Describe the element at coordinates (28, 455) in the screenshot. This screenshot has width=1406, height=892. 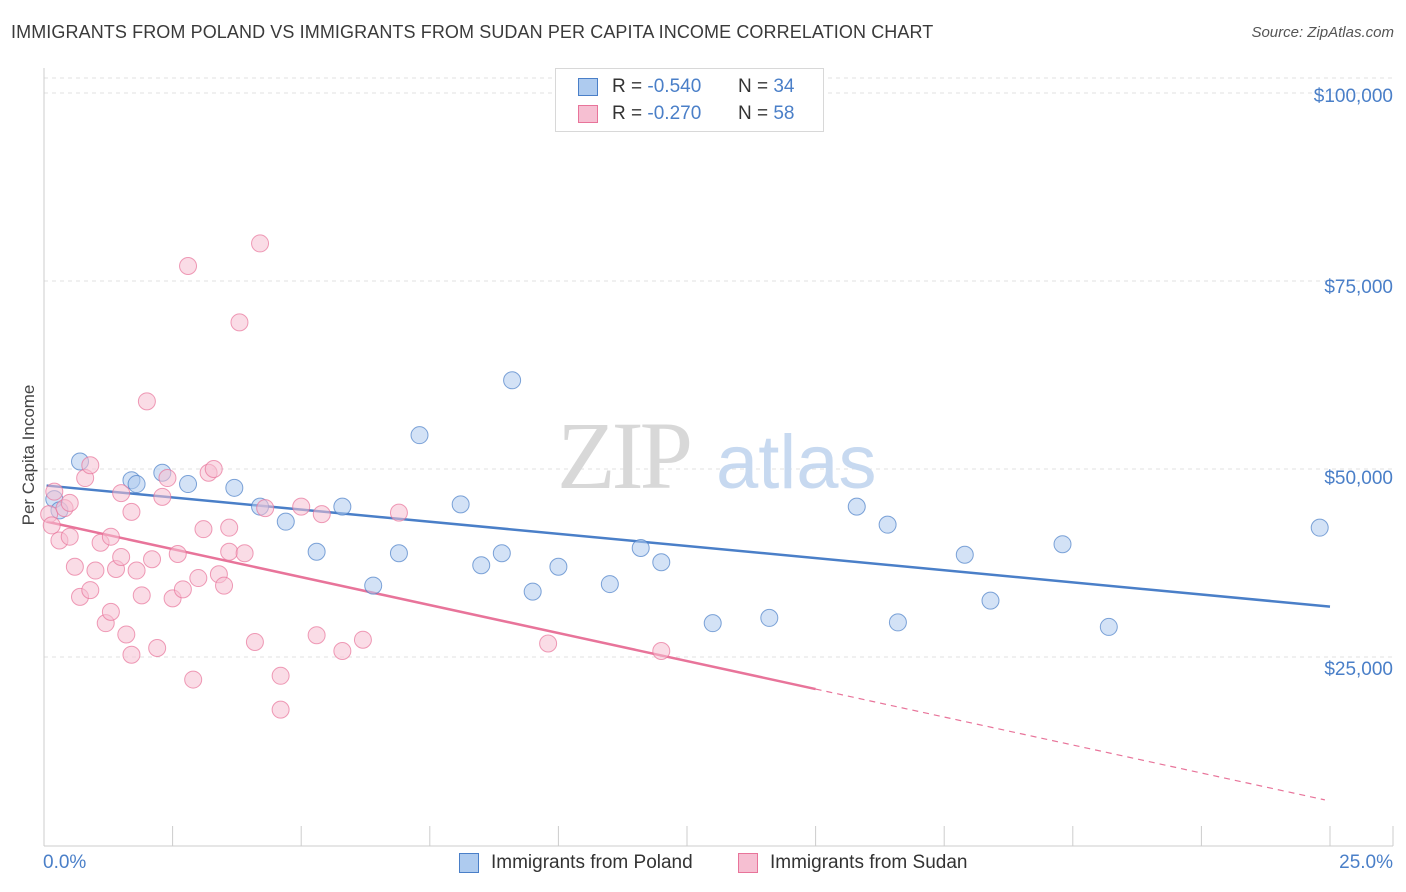
I see `y-axis-label: Per Capita Income` at that location.